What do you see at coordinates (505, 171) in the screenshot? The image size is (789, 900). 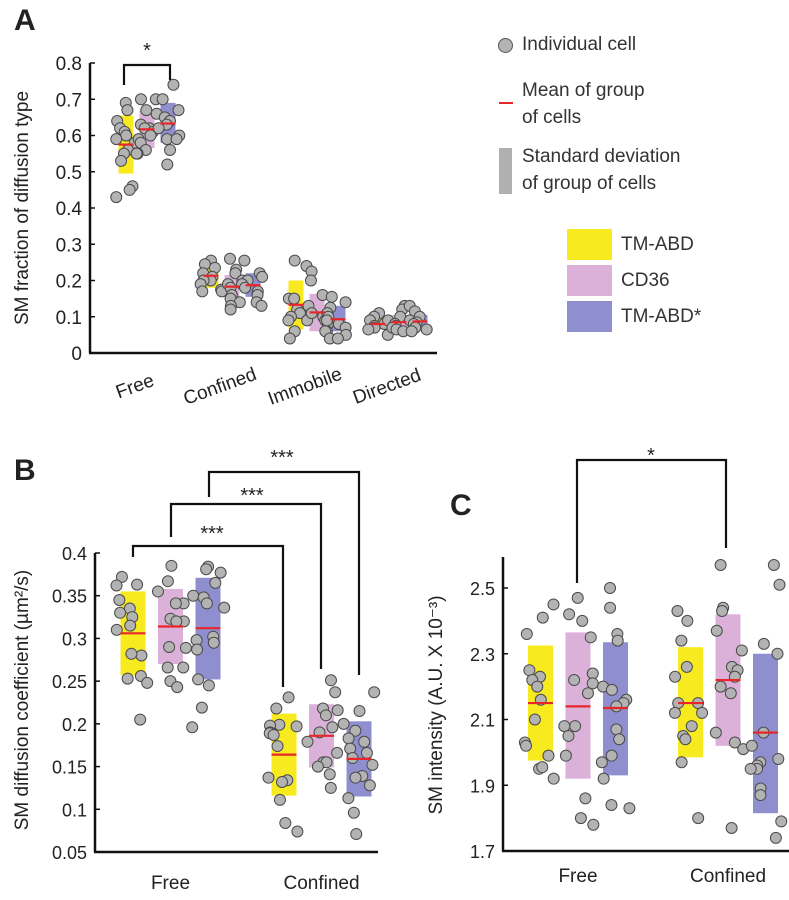 I see `standard-deviation-swatch-icon` at bounding box center [505, 171].